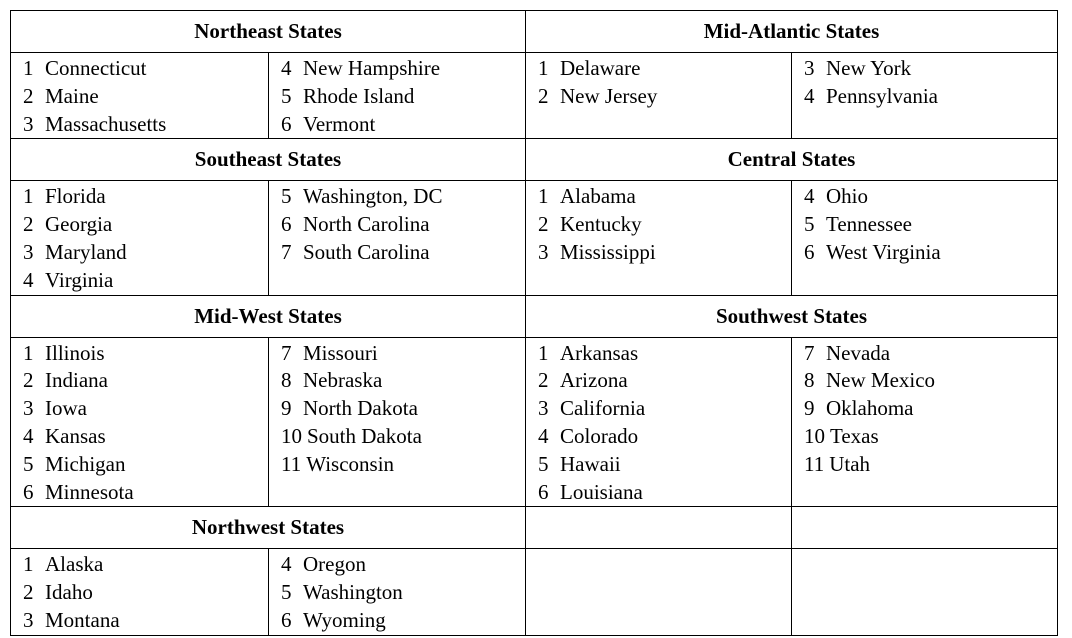 Image resolution: width=1072 pixels, height=638 pixels. What do you see at coordinates (930, 437) in the screenshot?
I see `state-item: 10 Texas` at bounding box center [930, 437].